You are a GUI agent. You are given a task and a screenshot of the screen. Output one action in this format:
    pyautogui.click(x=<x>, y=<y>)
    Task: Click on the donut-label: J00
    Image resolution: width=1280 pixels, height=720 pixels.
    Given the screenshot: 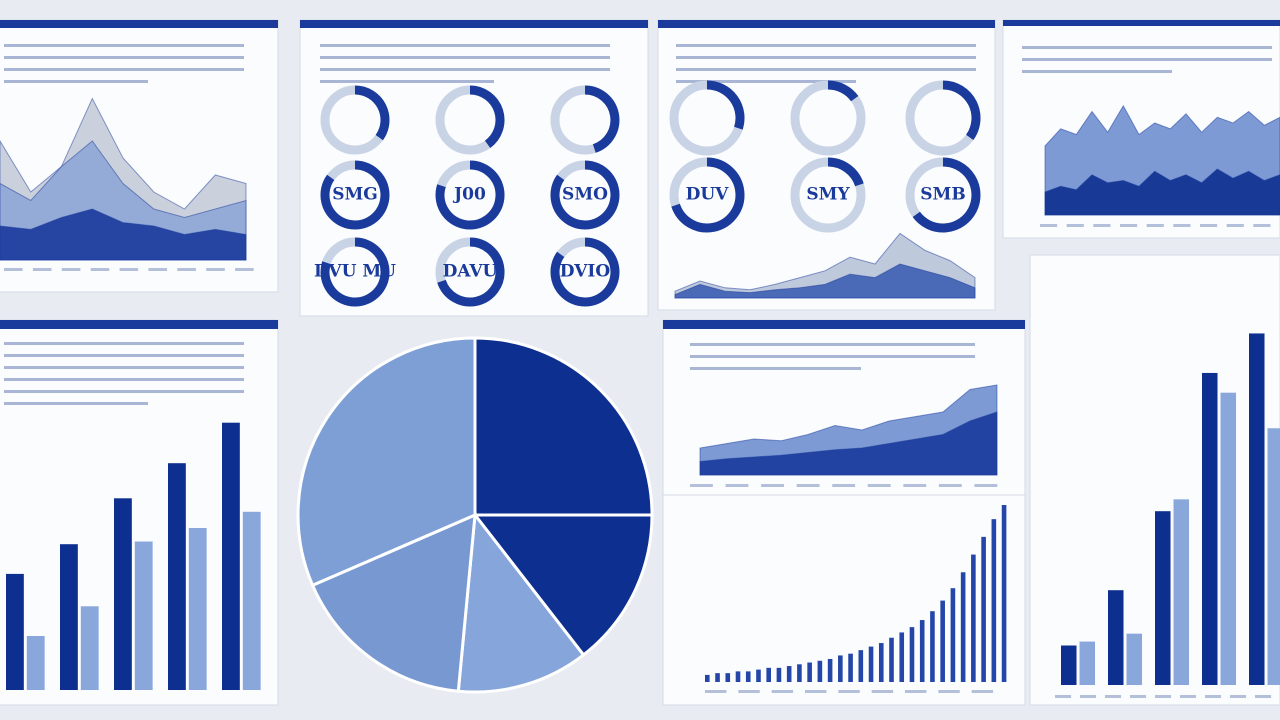 What is the action you would take?
    pyautogui.click(x=469, y=195)
    